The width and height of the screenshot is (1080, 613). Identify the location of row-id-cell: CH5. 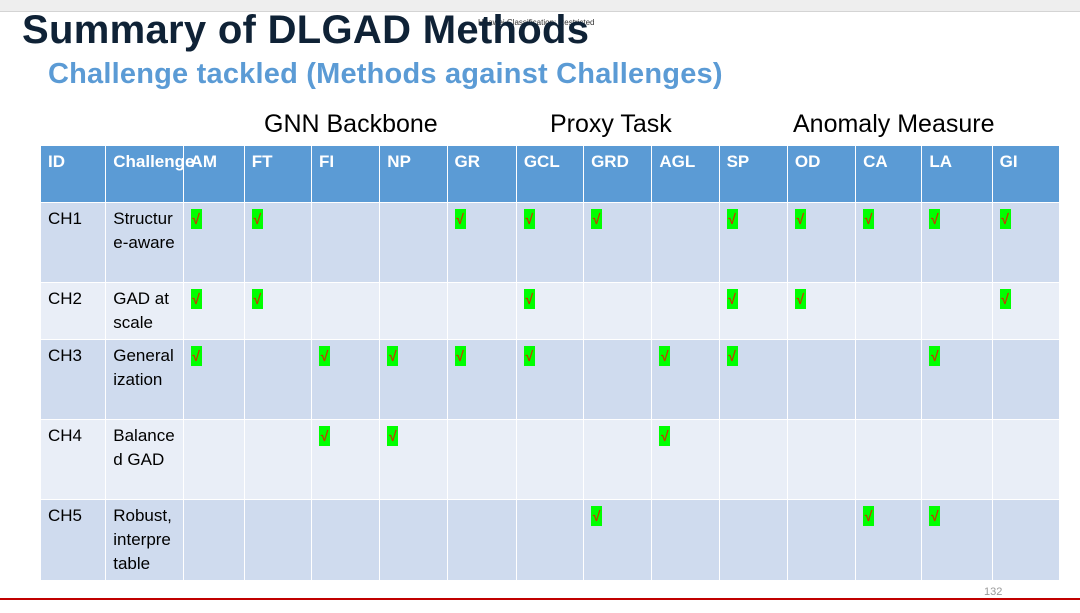
(73, 540).